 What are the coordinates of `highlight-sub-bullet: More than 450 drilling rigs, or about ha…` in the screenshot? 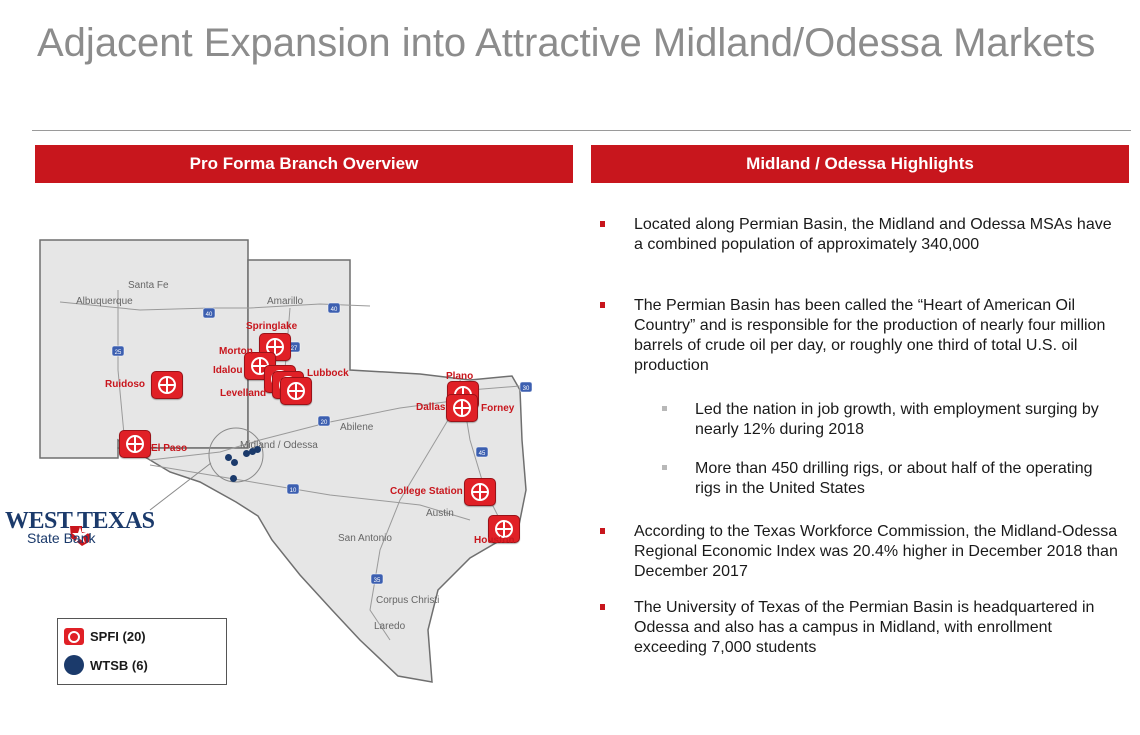 It's located at (860, 479).